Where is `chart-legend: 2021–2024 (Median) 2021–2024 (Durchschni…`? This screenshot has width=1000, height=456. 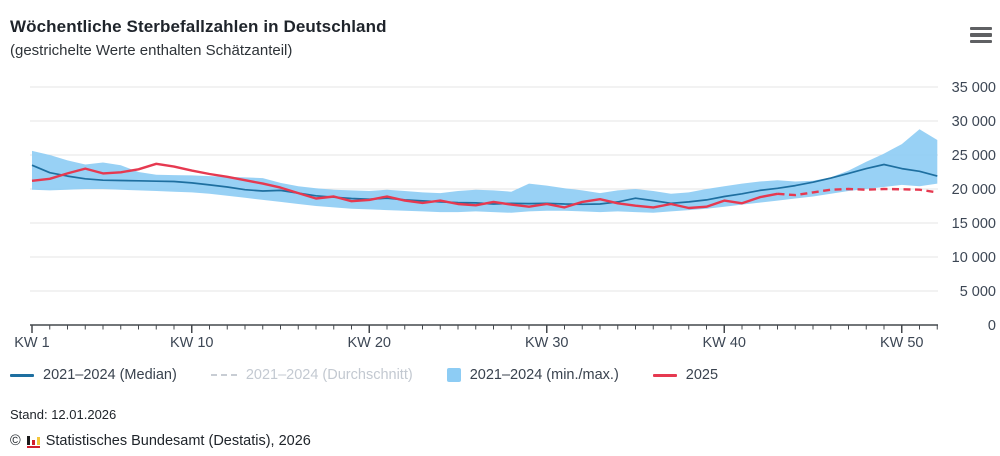 chart-legend: 2021–2024 (Median) 2021–2024 (Durchschni… is located at coordinates (364, 375).